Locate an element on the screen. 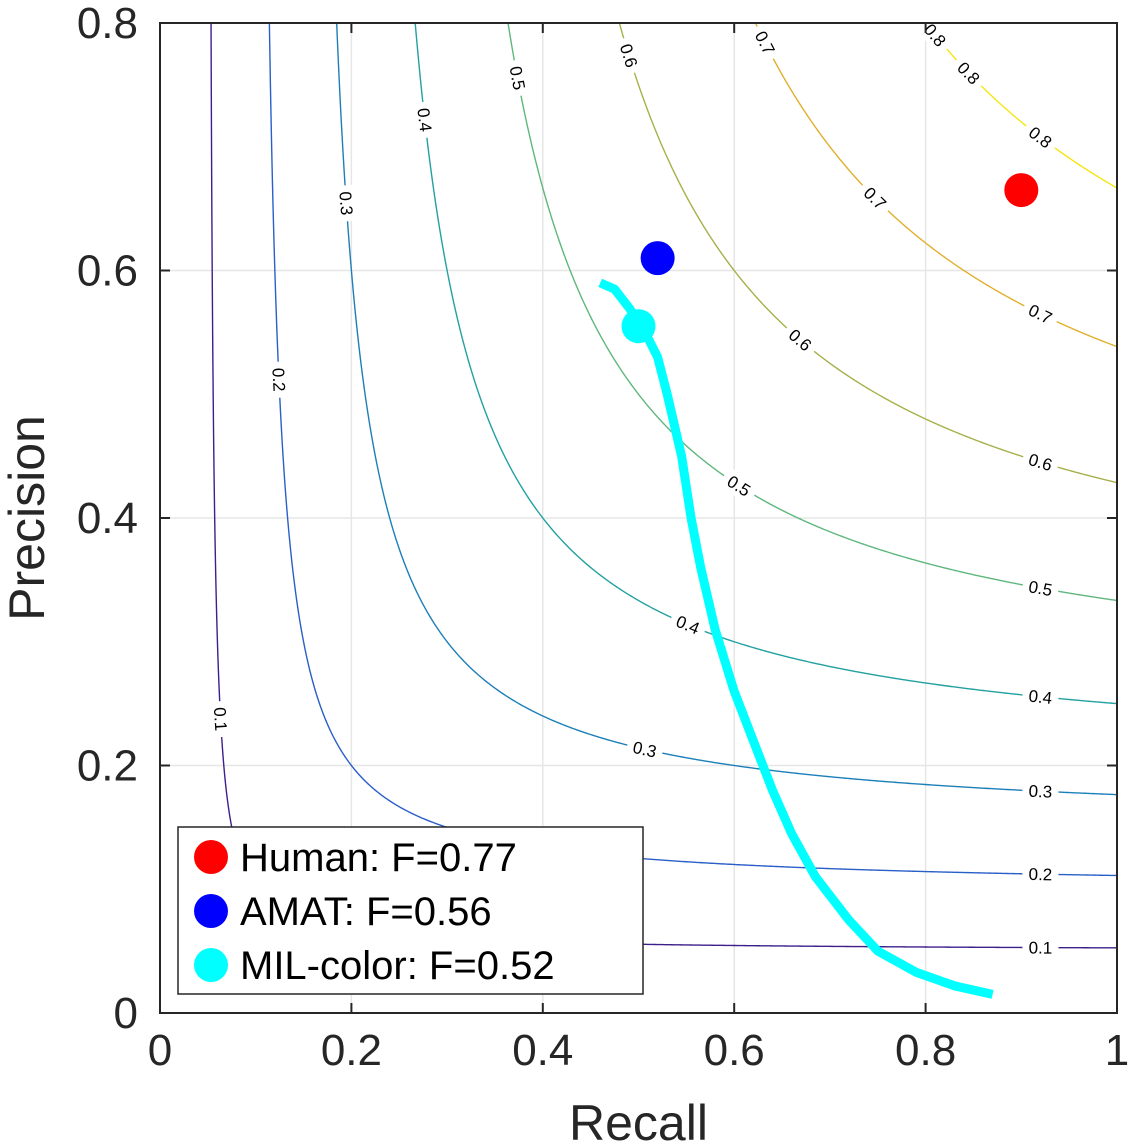 This screenshot has height=1148, width=1134. x-tick-label: 1 is located at coordinates (1117, 1050).